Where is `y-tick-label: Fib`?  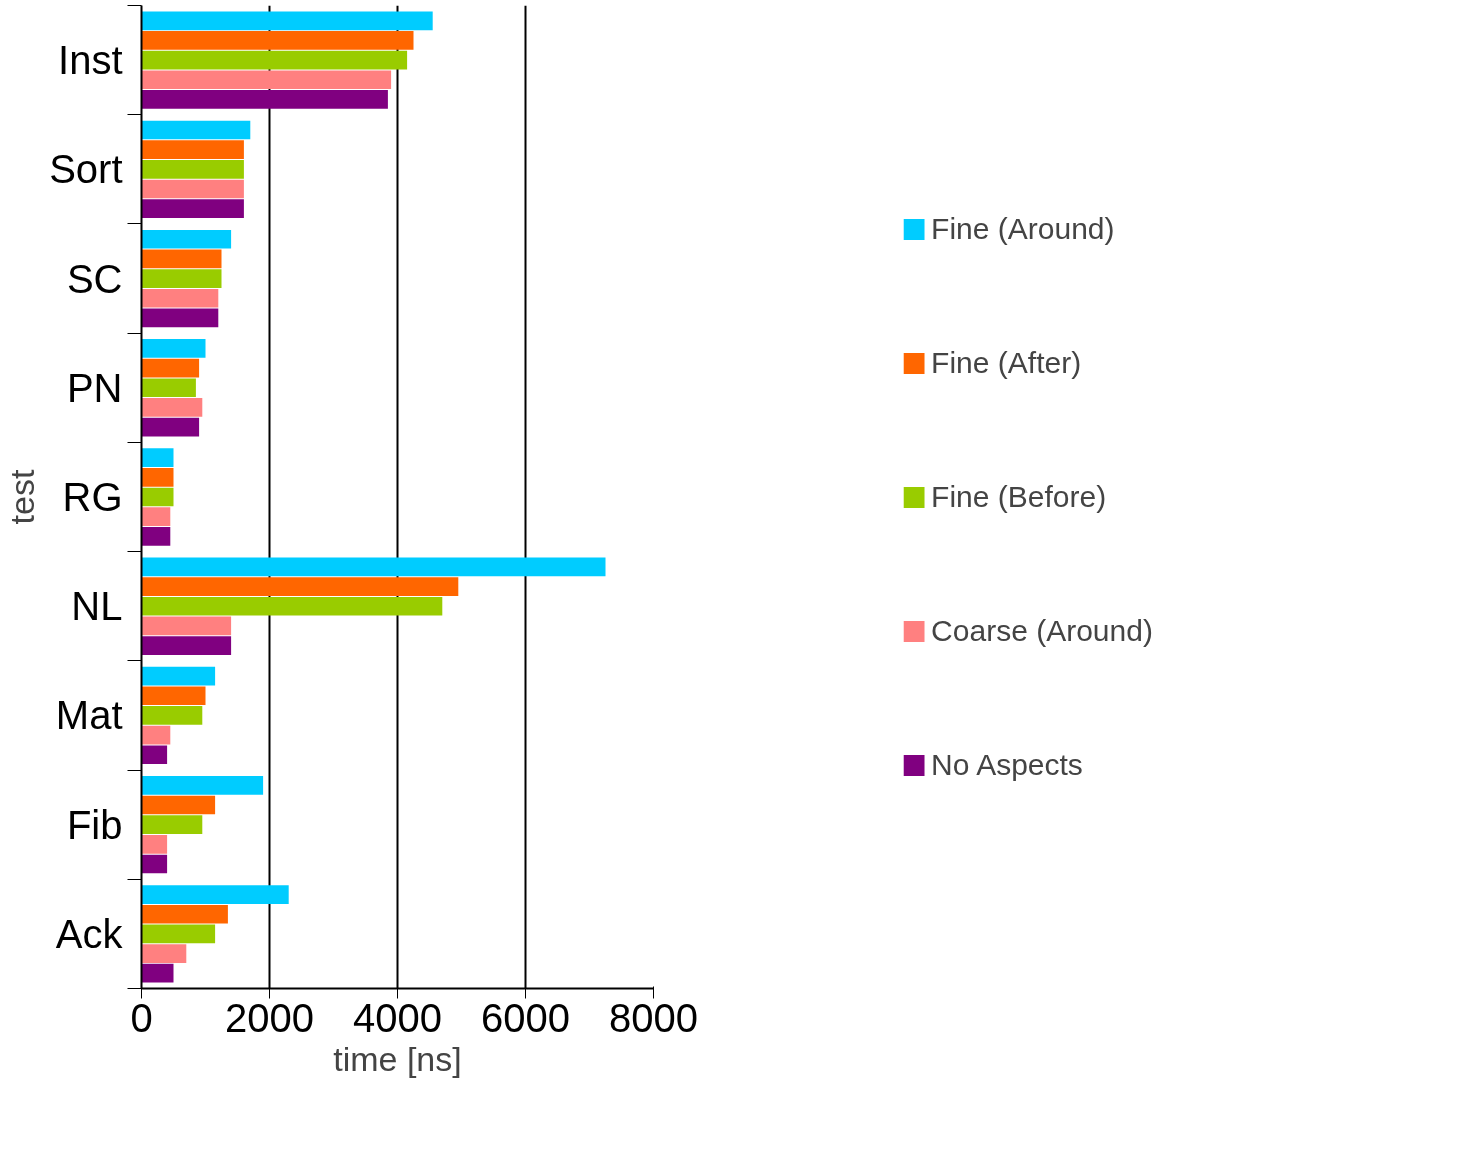 y-tick-label: Fib is located at coordinates (94, 824).